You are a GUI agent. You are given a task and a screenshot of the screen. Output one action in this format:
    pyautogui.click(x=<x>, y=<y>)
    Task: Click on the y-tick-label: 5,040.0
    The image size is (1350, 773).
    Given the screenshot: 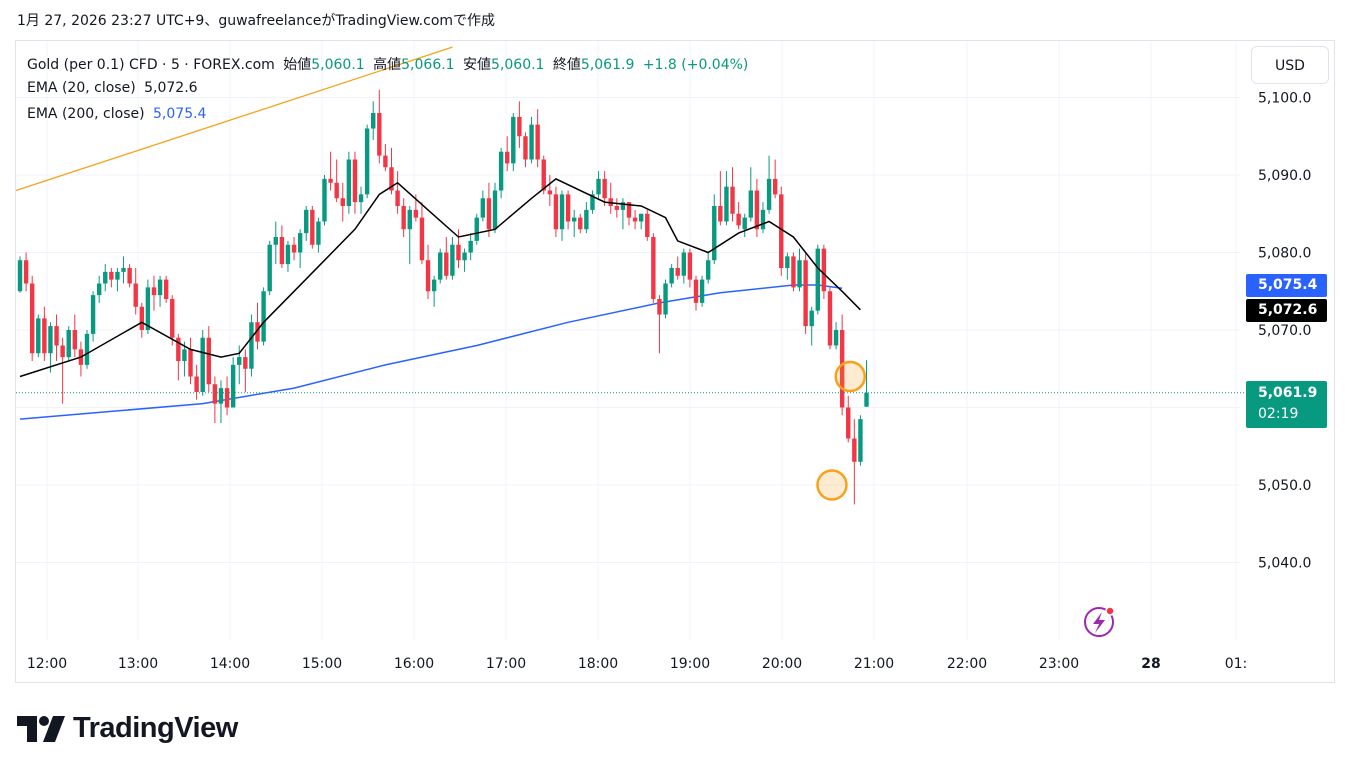 What is the action you would take?
    pyautogui.click(x=1284, y=564)
    